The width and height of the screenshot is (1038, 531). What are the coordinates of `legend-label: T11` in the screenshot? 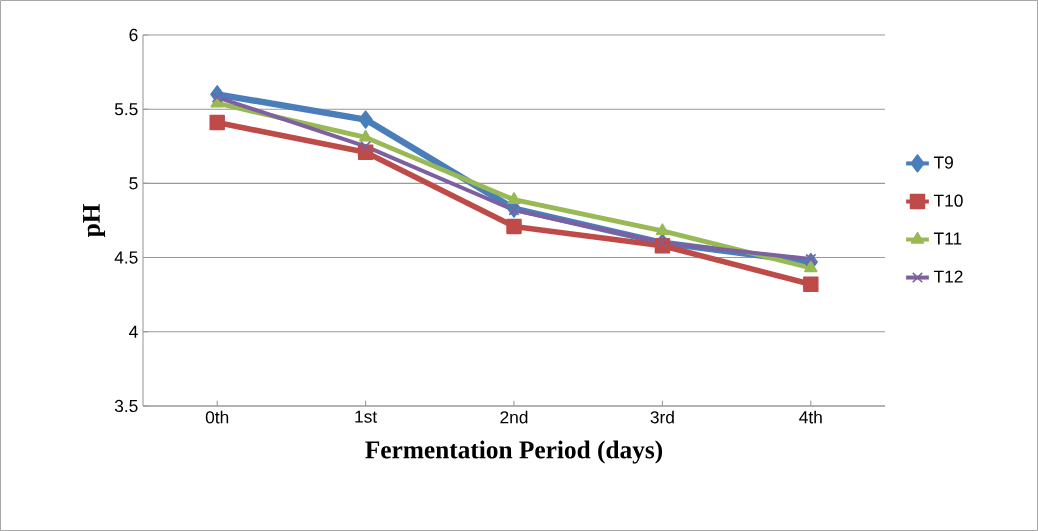 It's located at (947, 238).